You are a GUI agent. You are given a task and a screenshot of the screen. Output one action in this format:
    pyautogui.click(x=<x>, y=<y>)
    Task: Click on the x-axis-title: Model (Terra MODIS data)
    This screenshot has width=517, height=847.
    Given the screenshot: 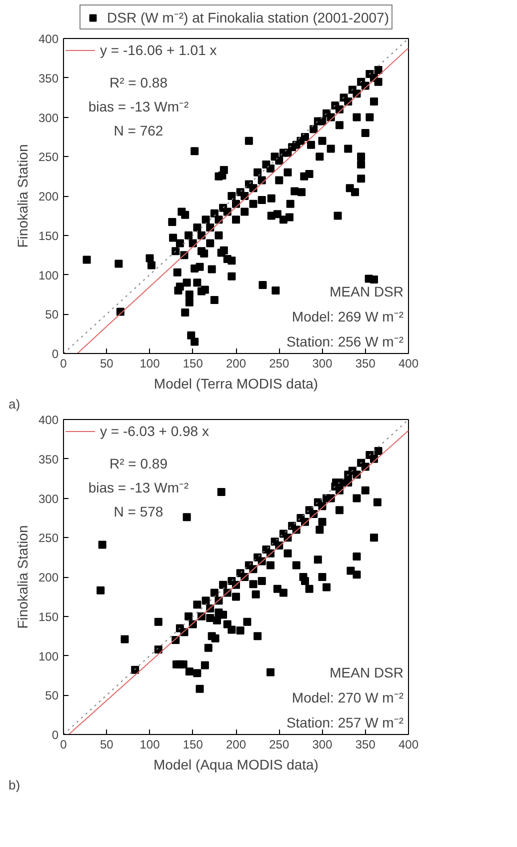 What is the action you would take?
    pyautogui.click(x=236, y=384)
    